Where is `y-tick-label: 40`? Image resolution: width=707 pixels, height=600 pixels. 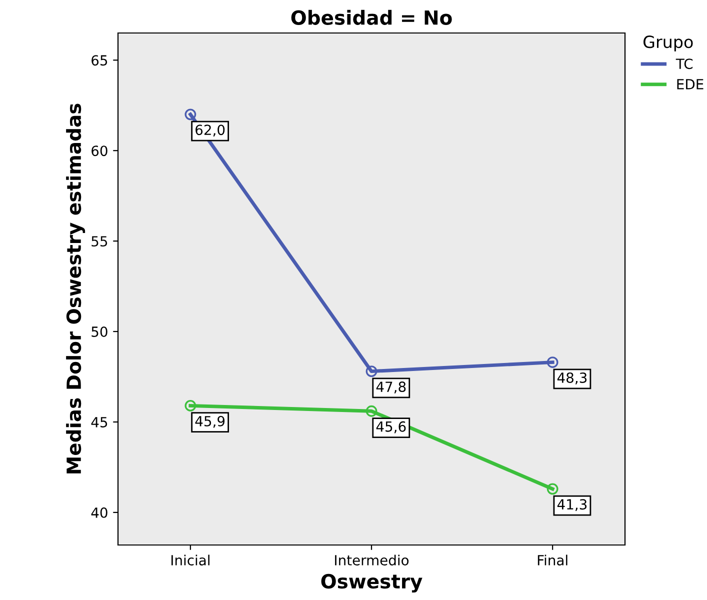
y-tick-label: 40 is located at coordinates (99, 512).